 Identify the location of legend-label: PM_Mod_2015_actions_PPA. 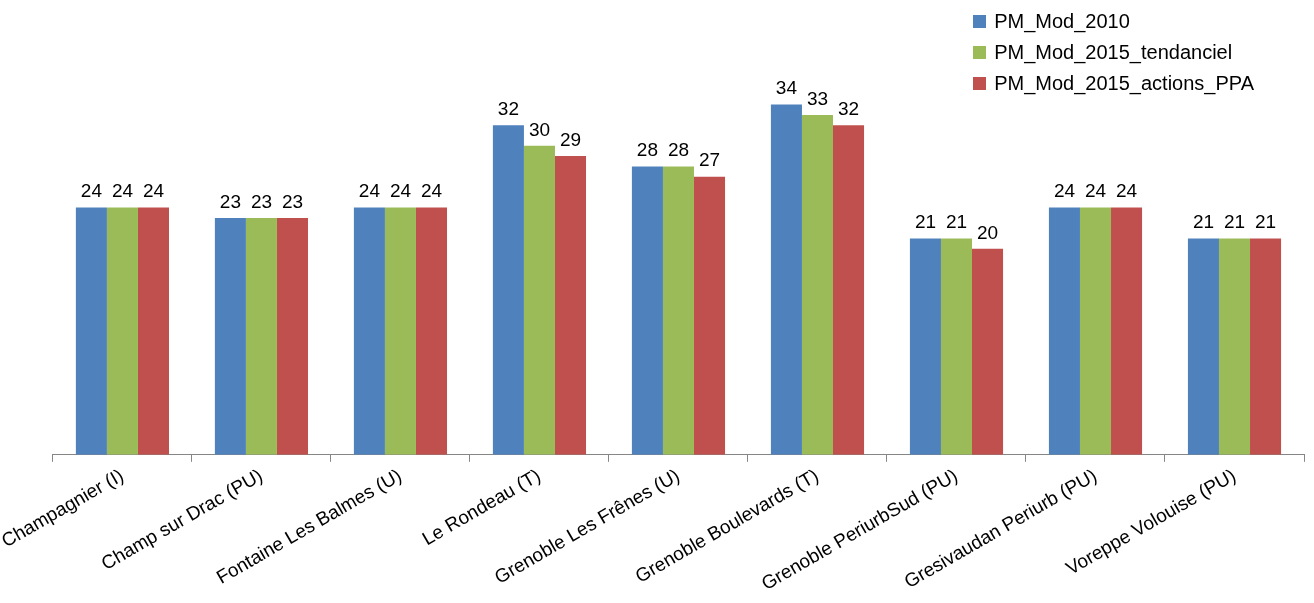
(1124, 83).